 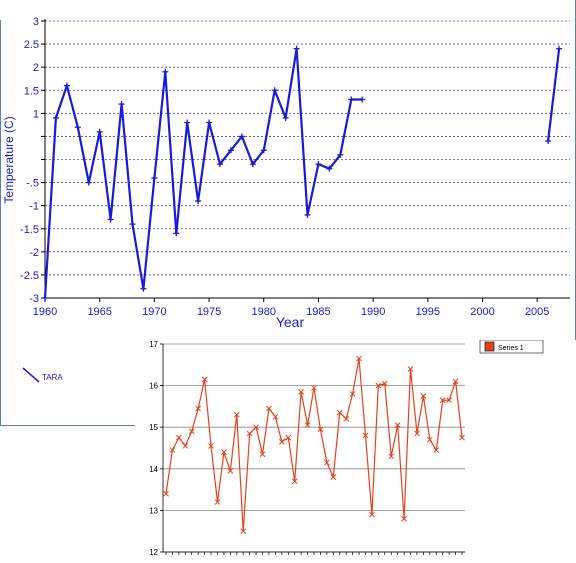 What do you see at coordinates (29, 276) in the screenshot?
I see `chart1-y-tick-label: -2.5` at bounding box center [29, 276].